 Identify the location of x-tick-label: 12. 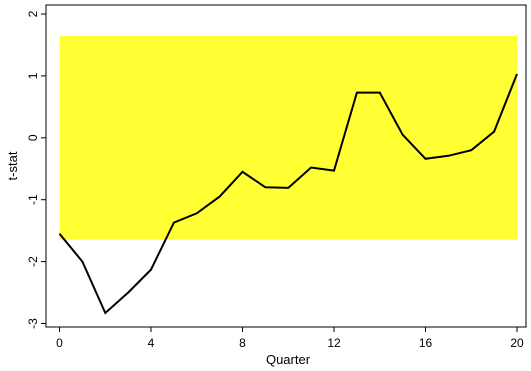
(334, 343).